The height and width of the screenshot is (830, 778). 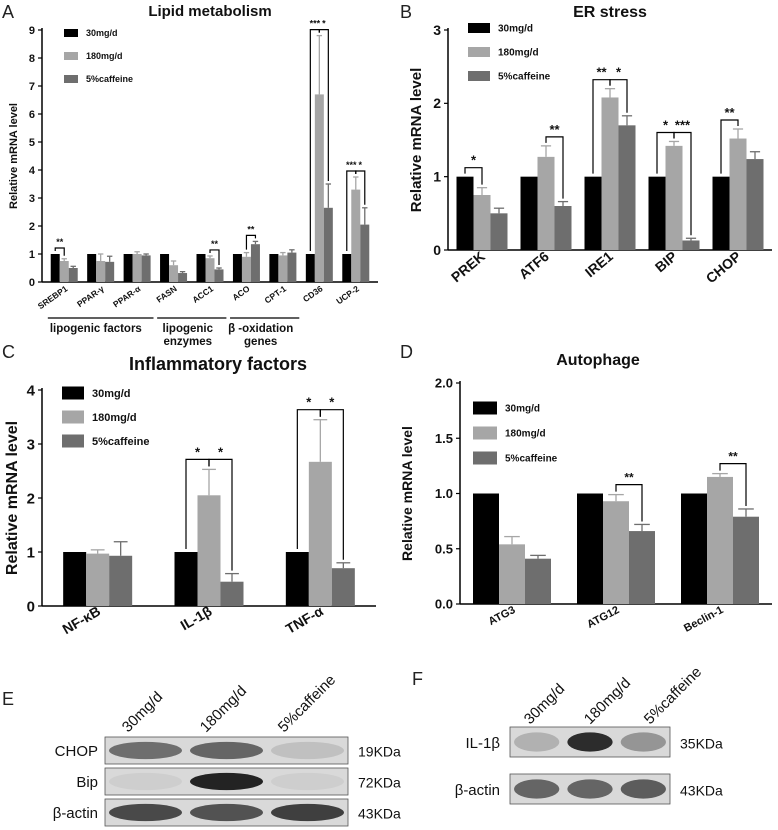 What do you see at coordinates (55, 268) in the screenshot?
I see `bar-srebp1-30mg-d` at bounding box center [55, 268].